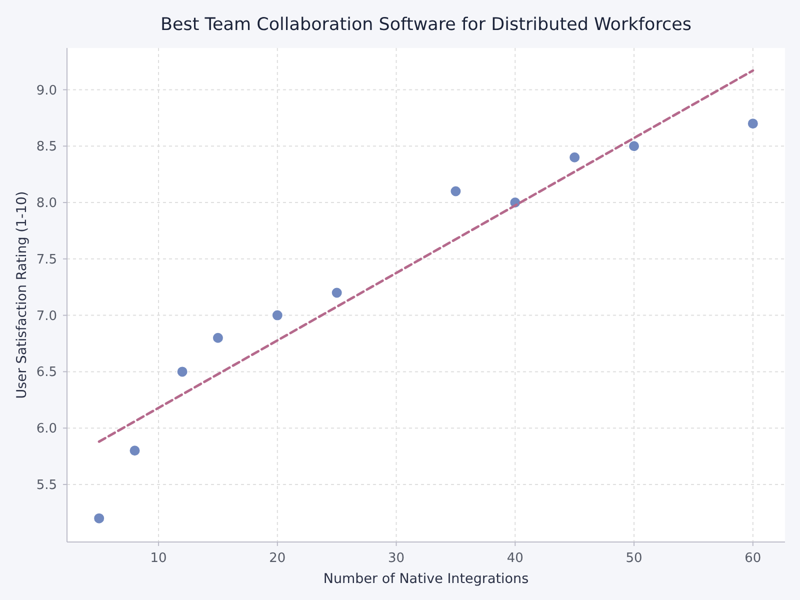 This screenshot has height=600, width=800. What do you see at coordinates (426, 579) in the screenshot?
I see `x-axis-title: Number of Native Integrations` at bounding box center [426, 579].